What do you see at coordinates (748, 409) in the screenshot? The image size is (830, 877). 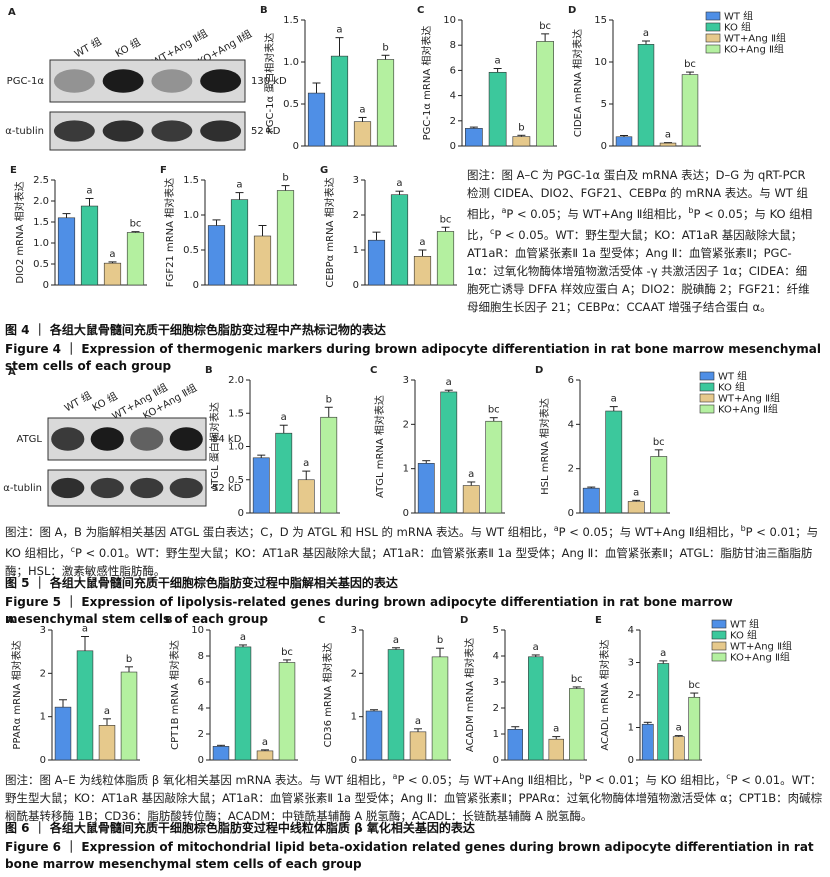 I see `legend-label: KO+Ang Ⅱ组` at bounding box center [748, 409].